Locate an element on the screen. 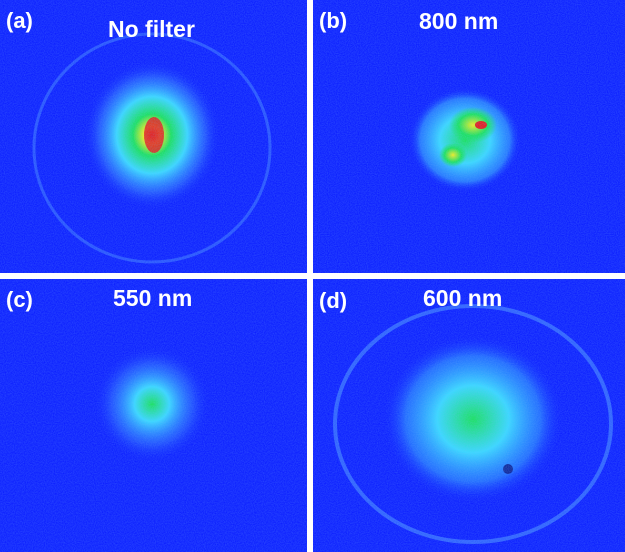 This screenshot has height=552, width=625. panel-caption-c: 550 nm is located at coordinates (153, 298).